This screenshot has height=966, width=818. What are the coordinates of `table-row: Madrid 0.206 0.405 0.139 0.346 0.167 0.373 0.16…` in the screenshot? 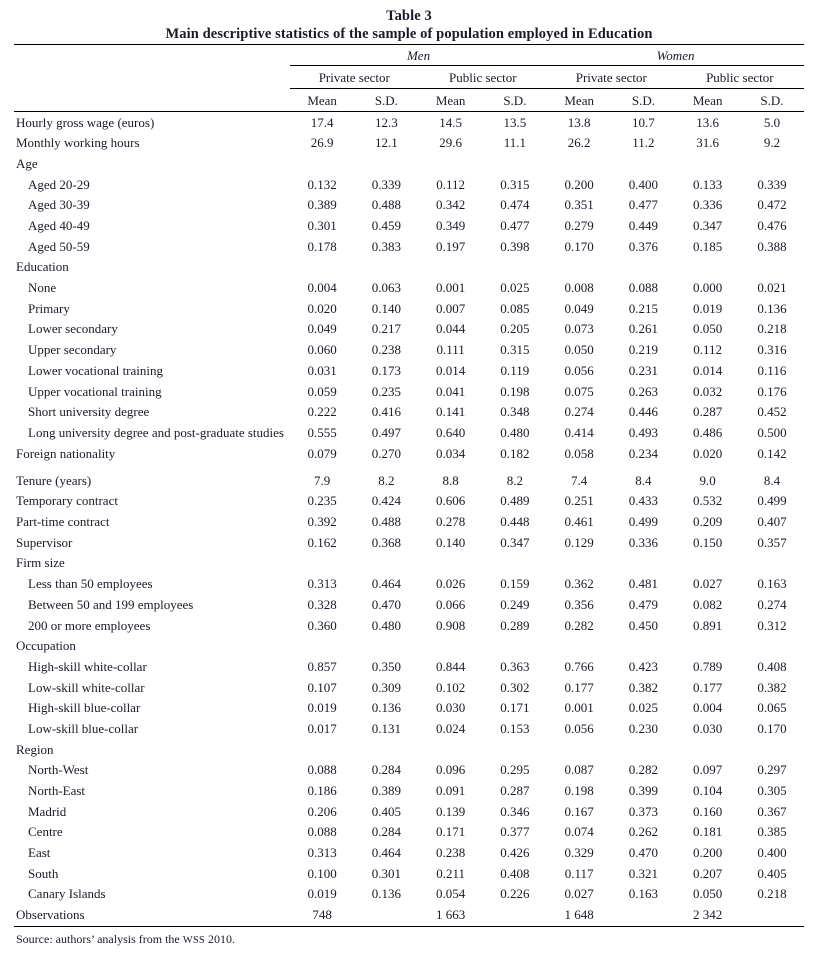 It's located at (409, 811).